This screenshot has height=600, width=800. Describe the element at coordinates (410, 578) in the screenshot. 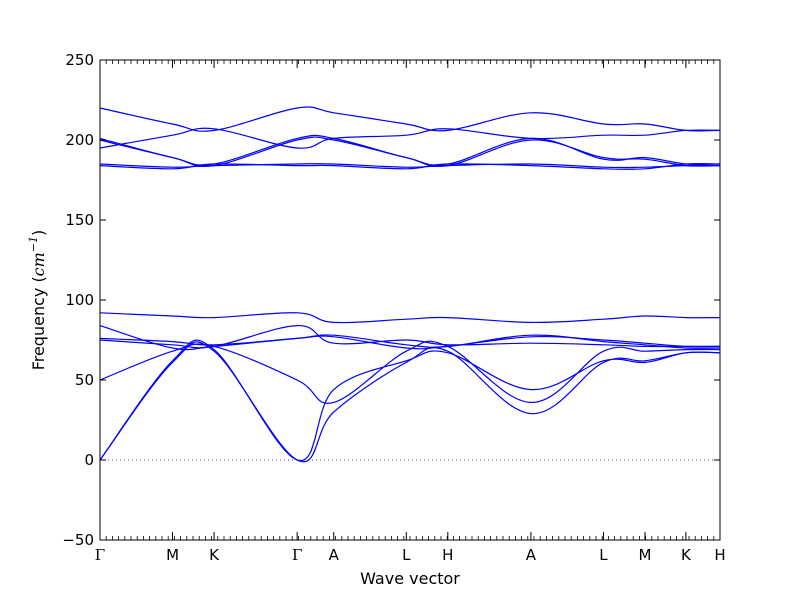

I see `x-axis-label: Wave vector` at that location.